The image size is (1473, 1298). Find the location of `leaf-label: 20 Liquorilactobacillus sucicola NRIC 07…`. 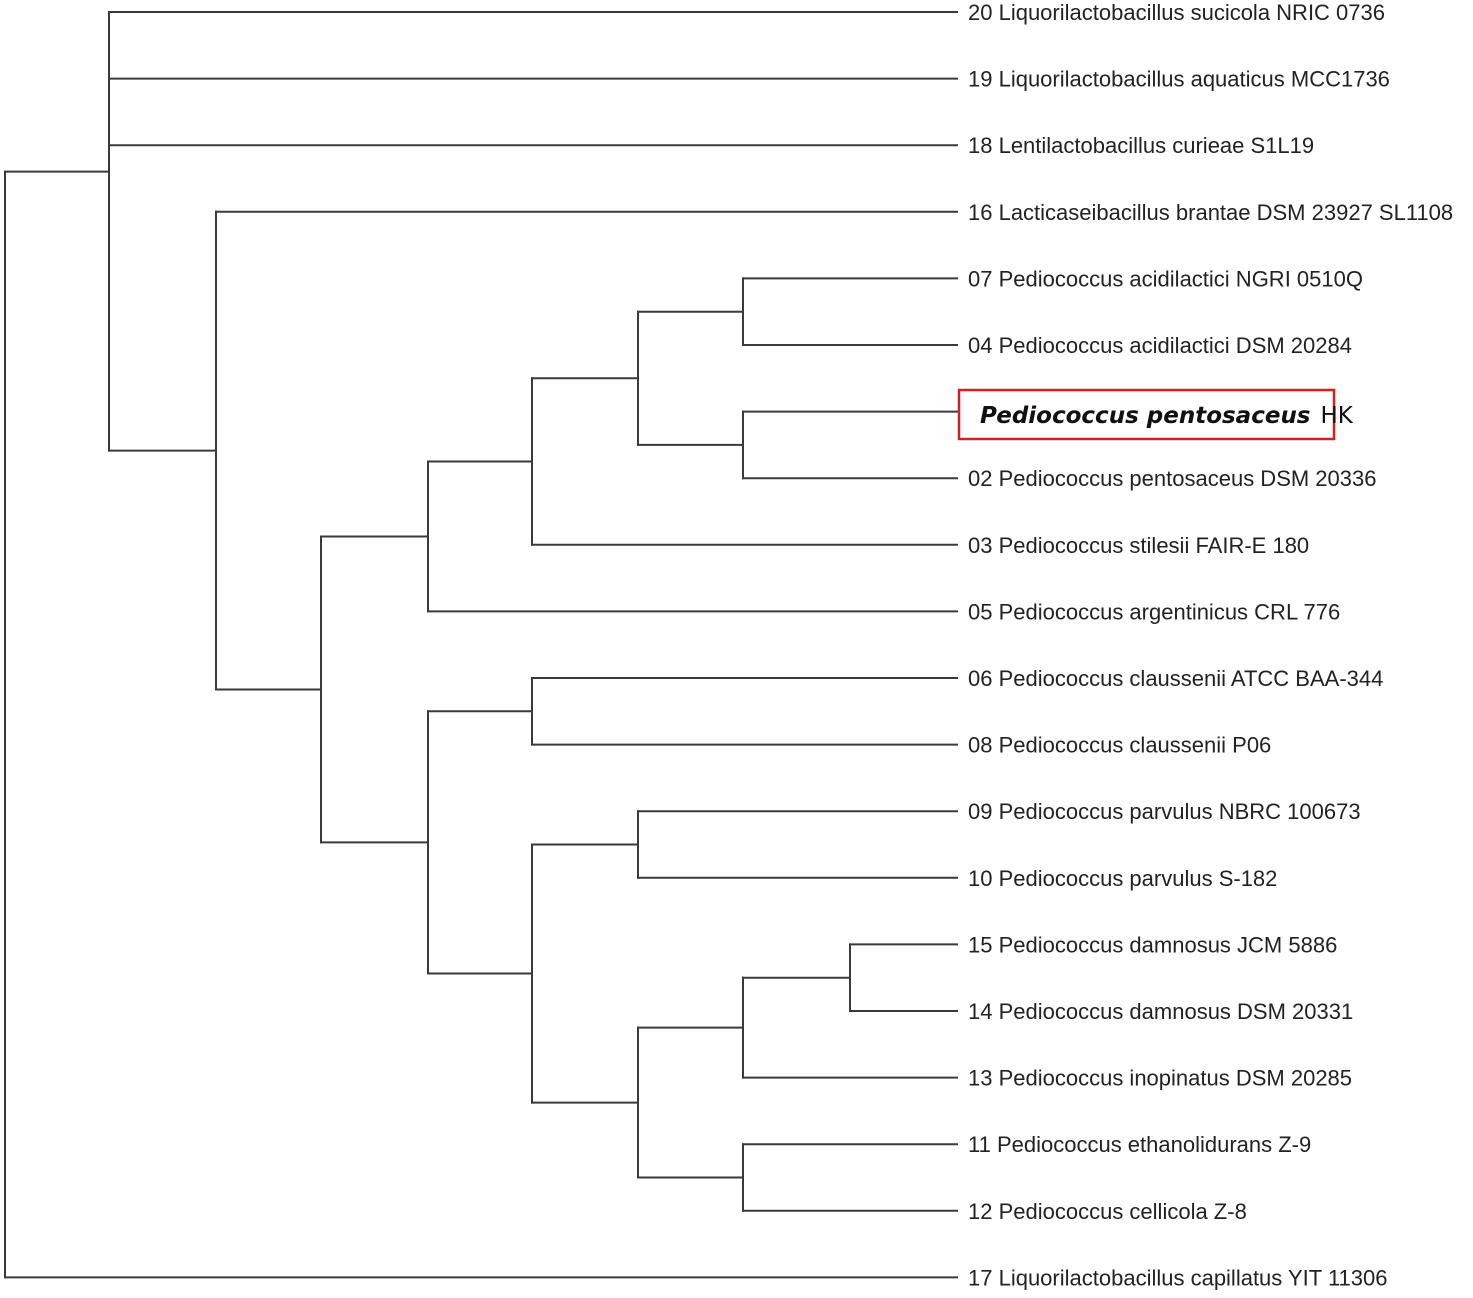

leaf-label: 20 Liquorilactobacillus sucicola NRIC 07… is located at coordinates (1176, 12).